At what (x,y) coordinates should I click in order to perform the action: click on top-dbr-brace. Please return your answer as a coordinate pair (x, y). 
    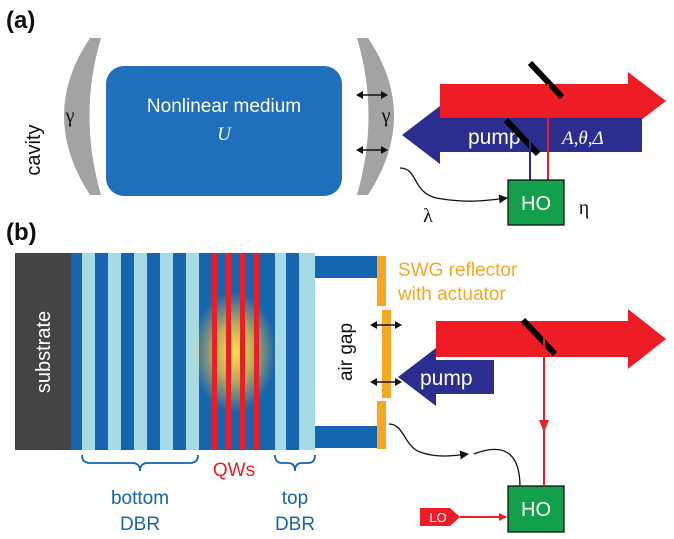
    Looking at the image, I should click on (295, 463).